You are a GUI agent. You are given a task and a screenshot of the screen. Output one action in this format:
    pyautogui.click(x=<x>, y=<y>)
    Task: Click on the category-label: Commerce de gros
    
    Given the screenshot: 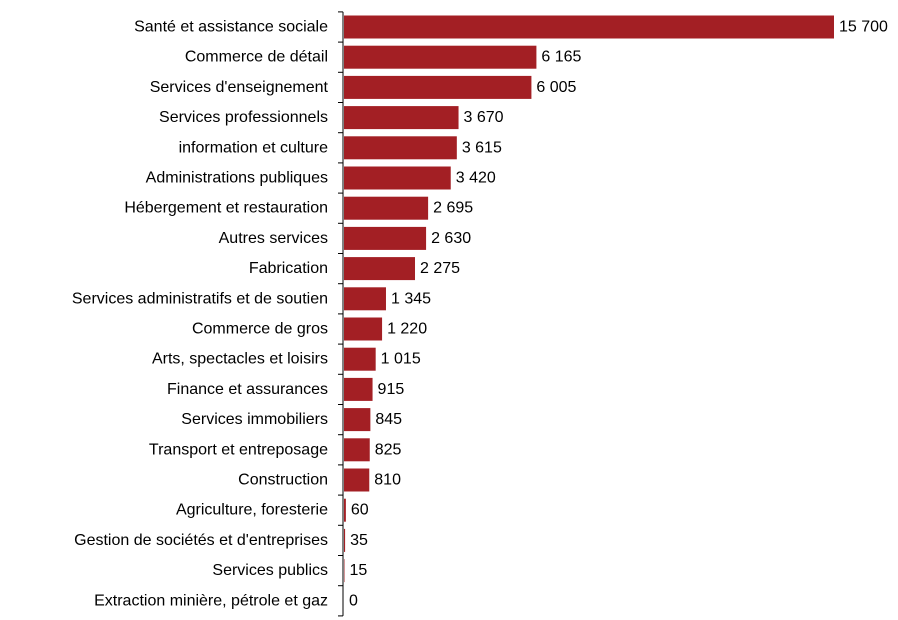 What is the action you would take?
    pyautogui.click(x=260, y=329)
    